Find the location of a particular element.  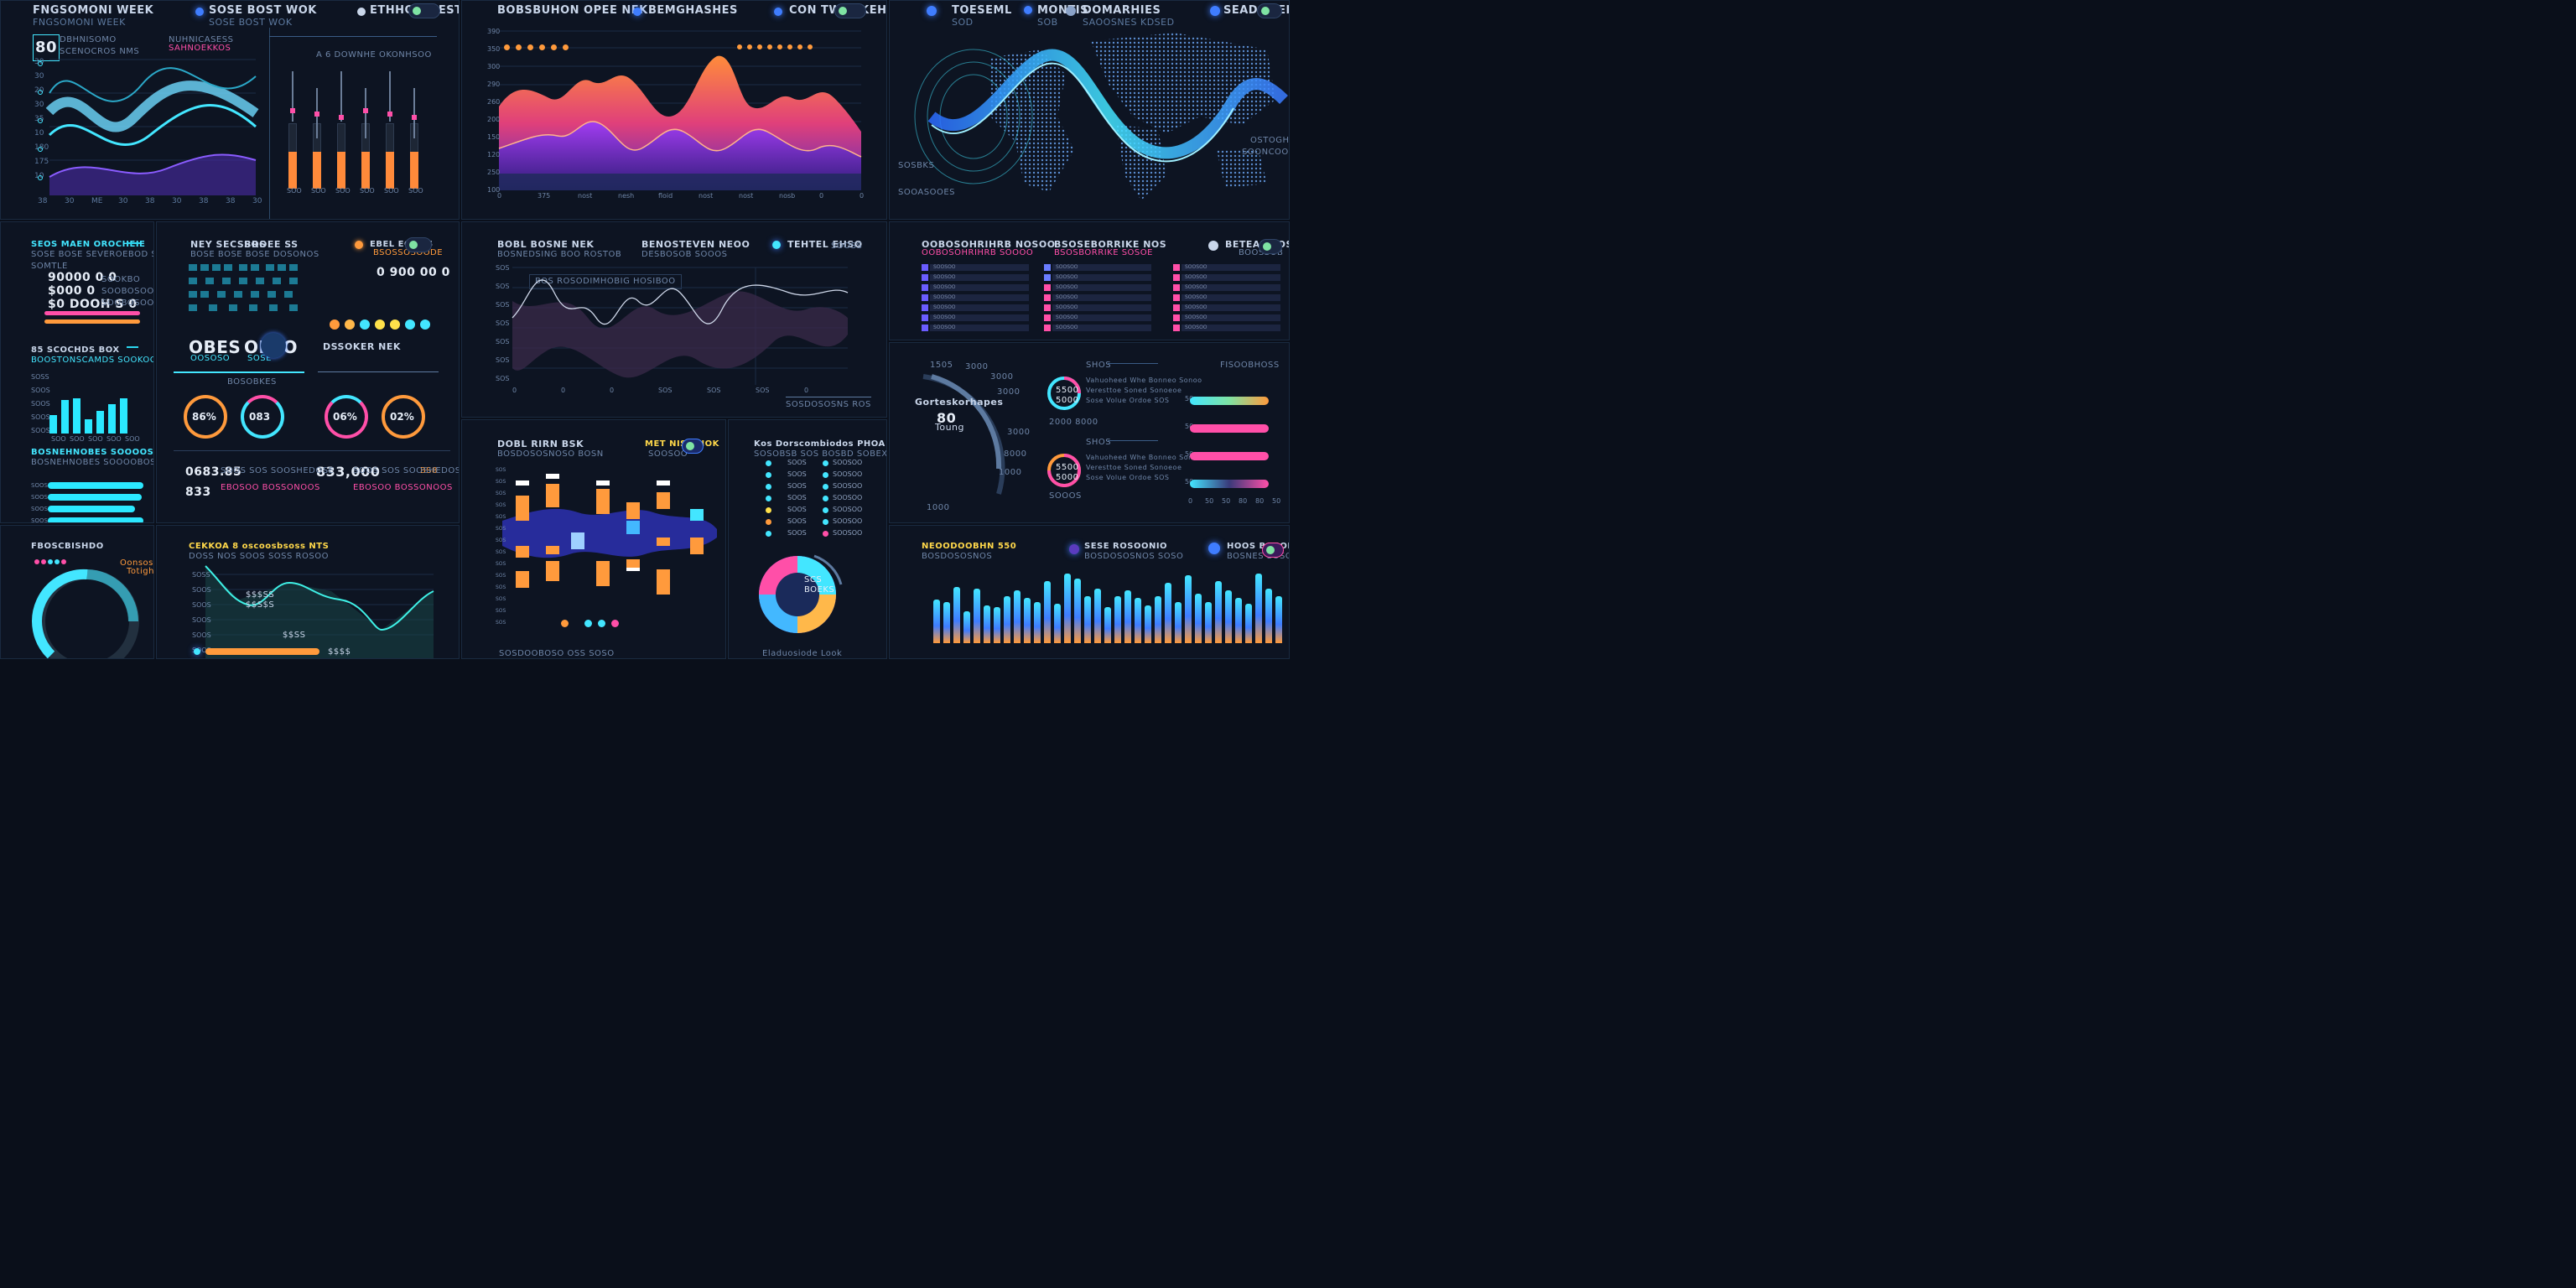

toggle-label: EBEL EOOHS is located at coordinates (402, 244).